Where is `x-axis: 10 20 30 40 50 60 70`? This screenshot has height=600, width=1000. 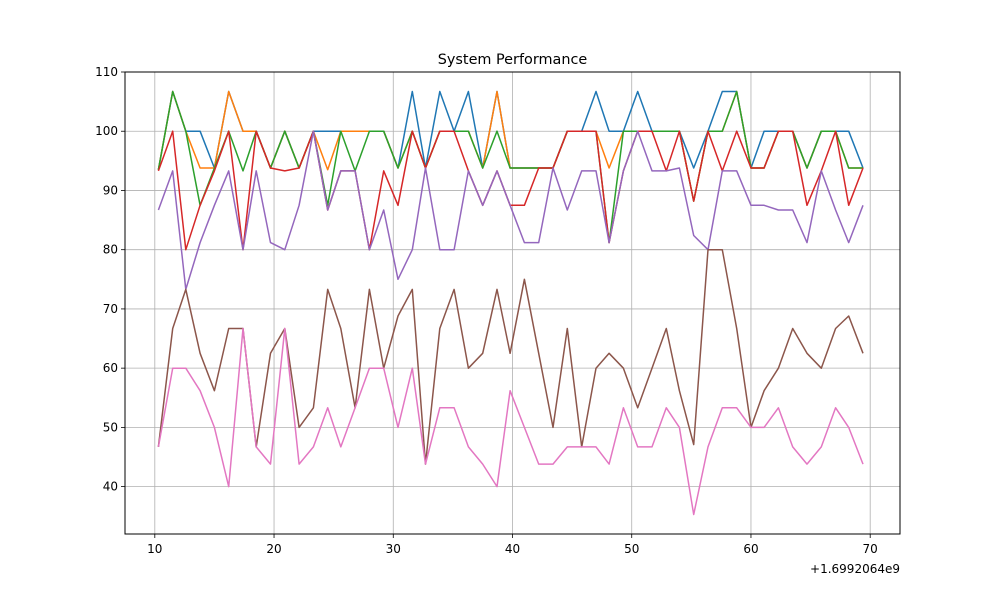 x-axis: 10 20 30 40 50 60 70 is located at coordinates (512, 545).